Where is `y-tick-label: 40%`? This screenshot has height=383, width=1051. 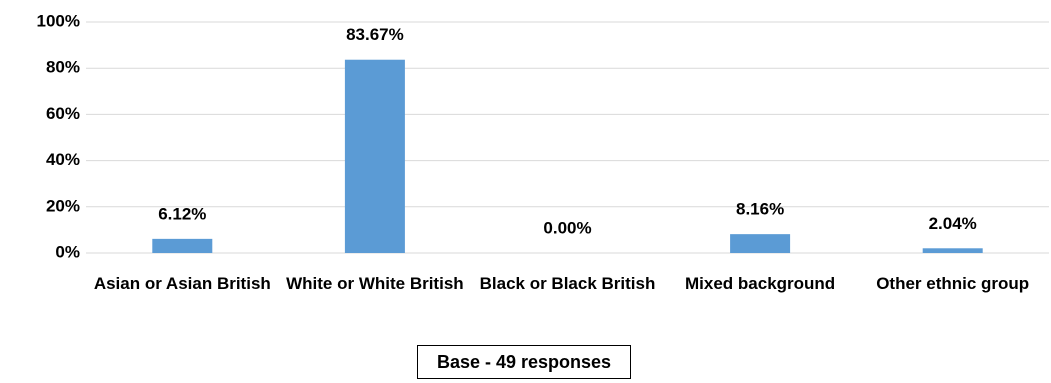 y-tick-label: 40% is located at coordinates (63, 159).